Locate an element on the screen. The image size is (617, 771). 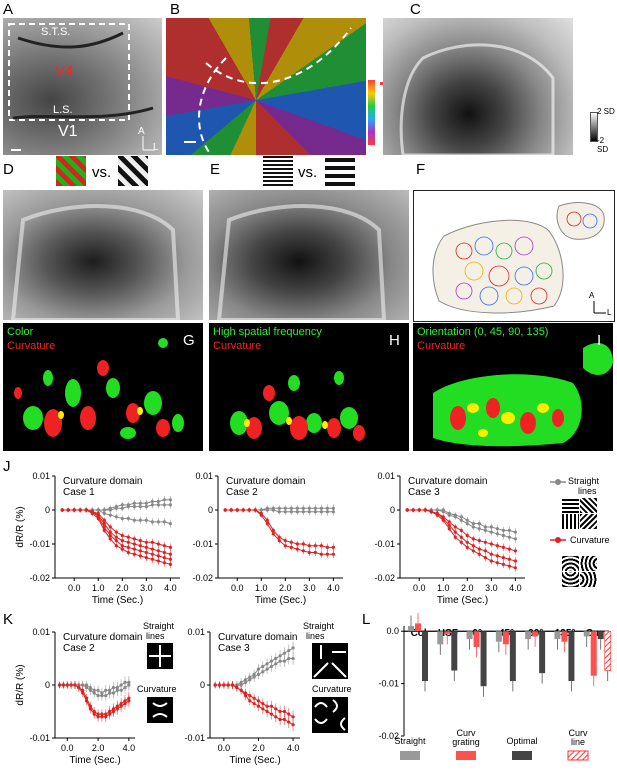
orient-label-a: A is located at coordinates (141, 131).